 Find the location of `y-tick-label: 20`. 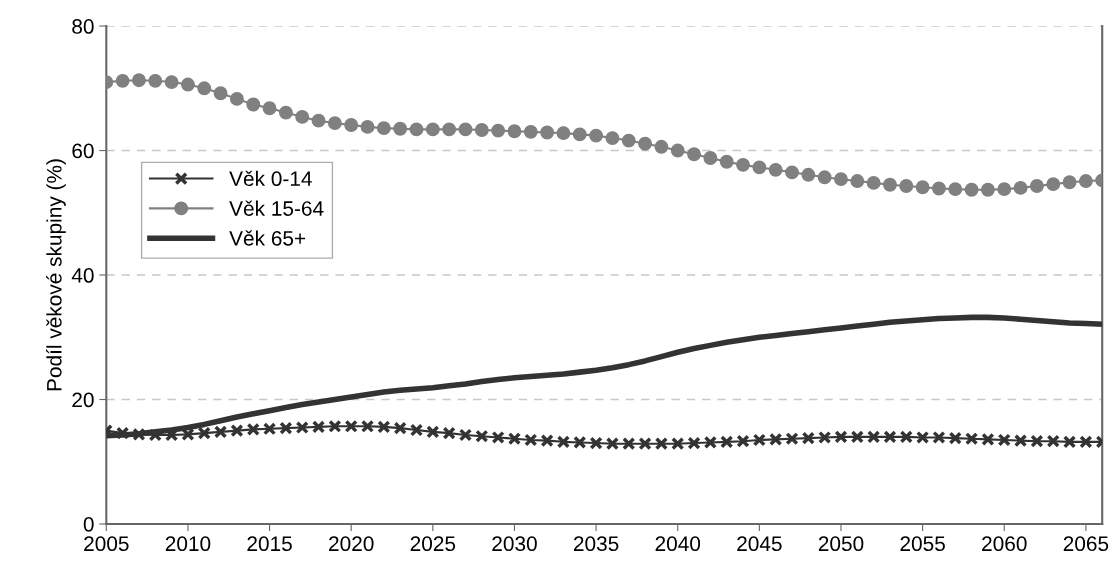

y-tick-label: 20 is located at coordinates (83, 400).